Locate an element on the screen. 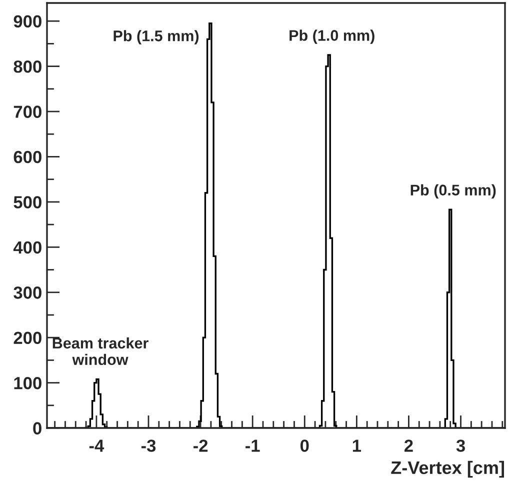 The image size is (509, 486). y-tick-label: 300 is located at coordinates (28, 292).